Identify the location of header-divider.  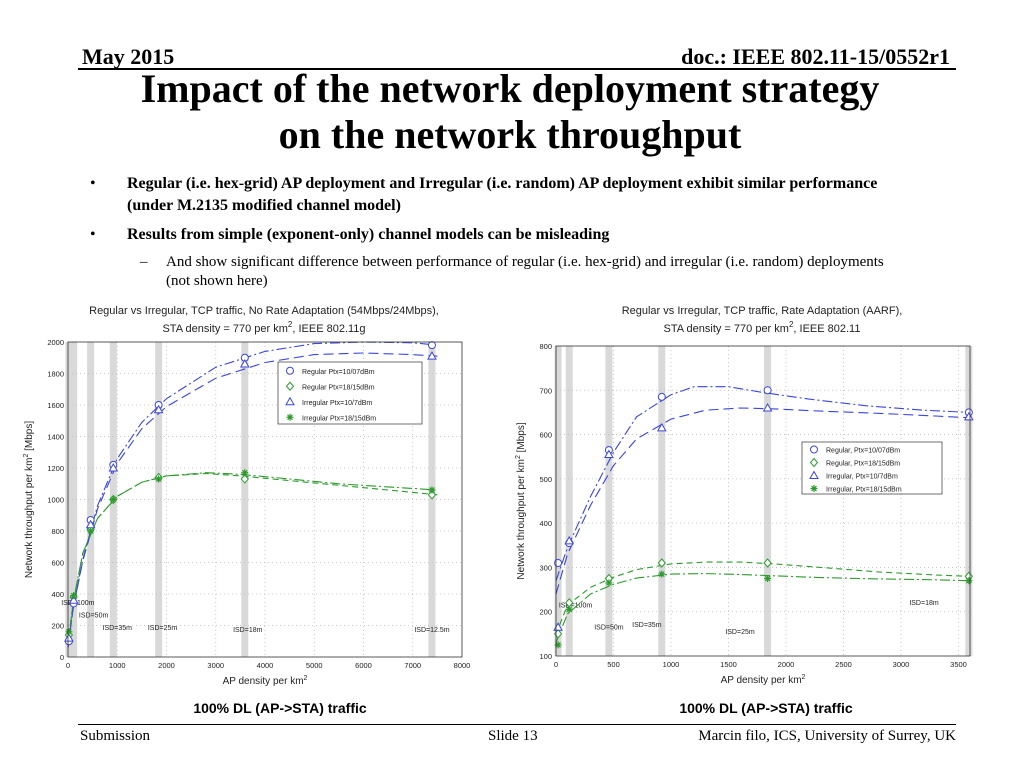
(517, 69).